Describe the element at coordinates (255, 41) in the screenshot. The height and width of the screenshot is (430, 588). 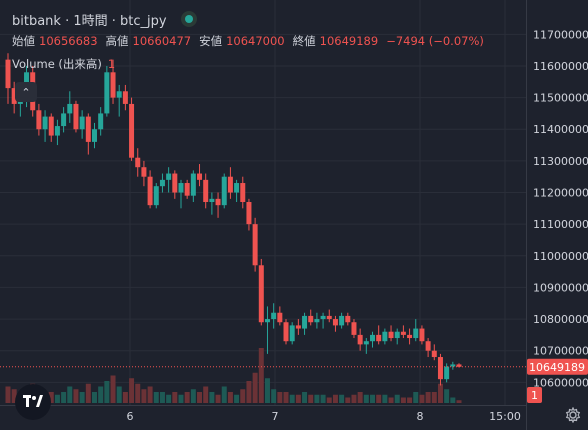
I see `low-value: 10647000` at that location.